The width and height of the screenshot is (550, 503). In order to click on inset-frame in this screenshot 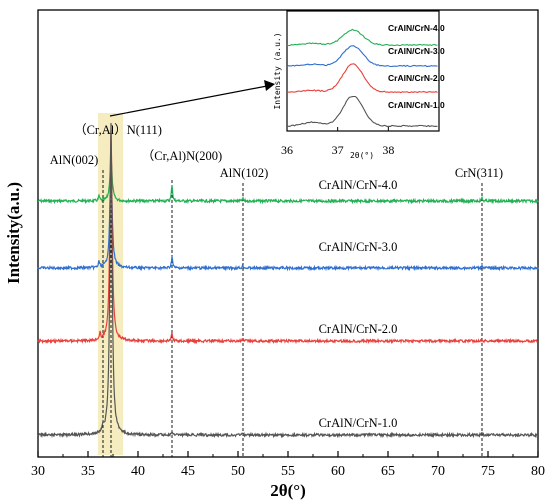, I will do `click(363, 71)`.